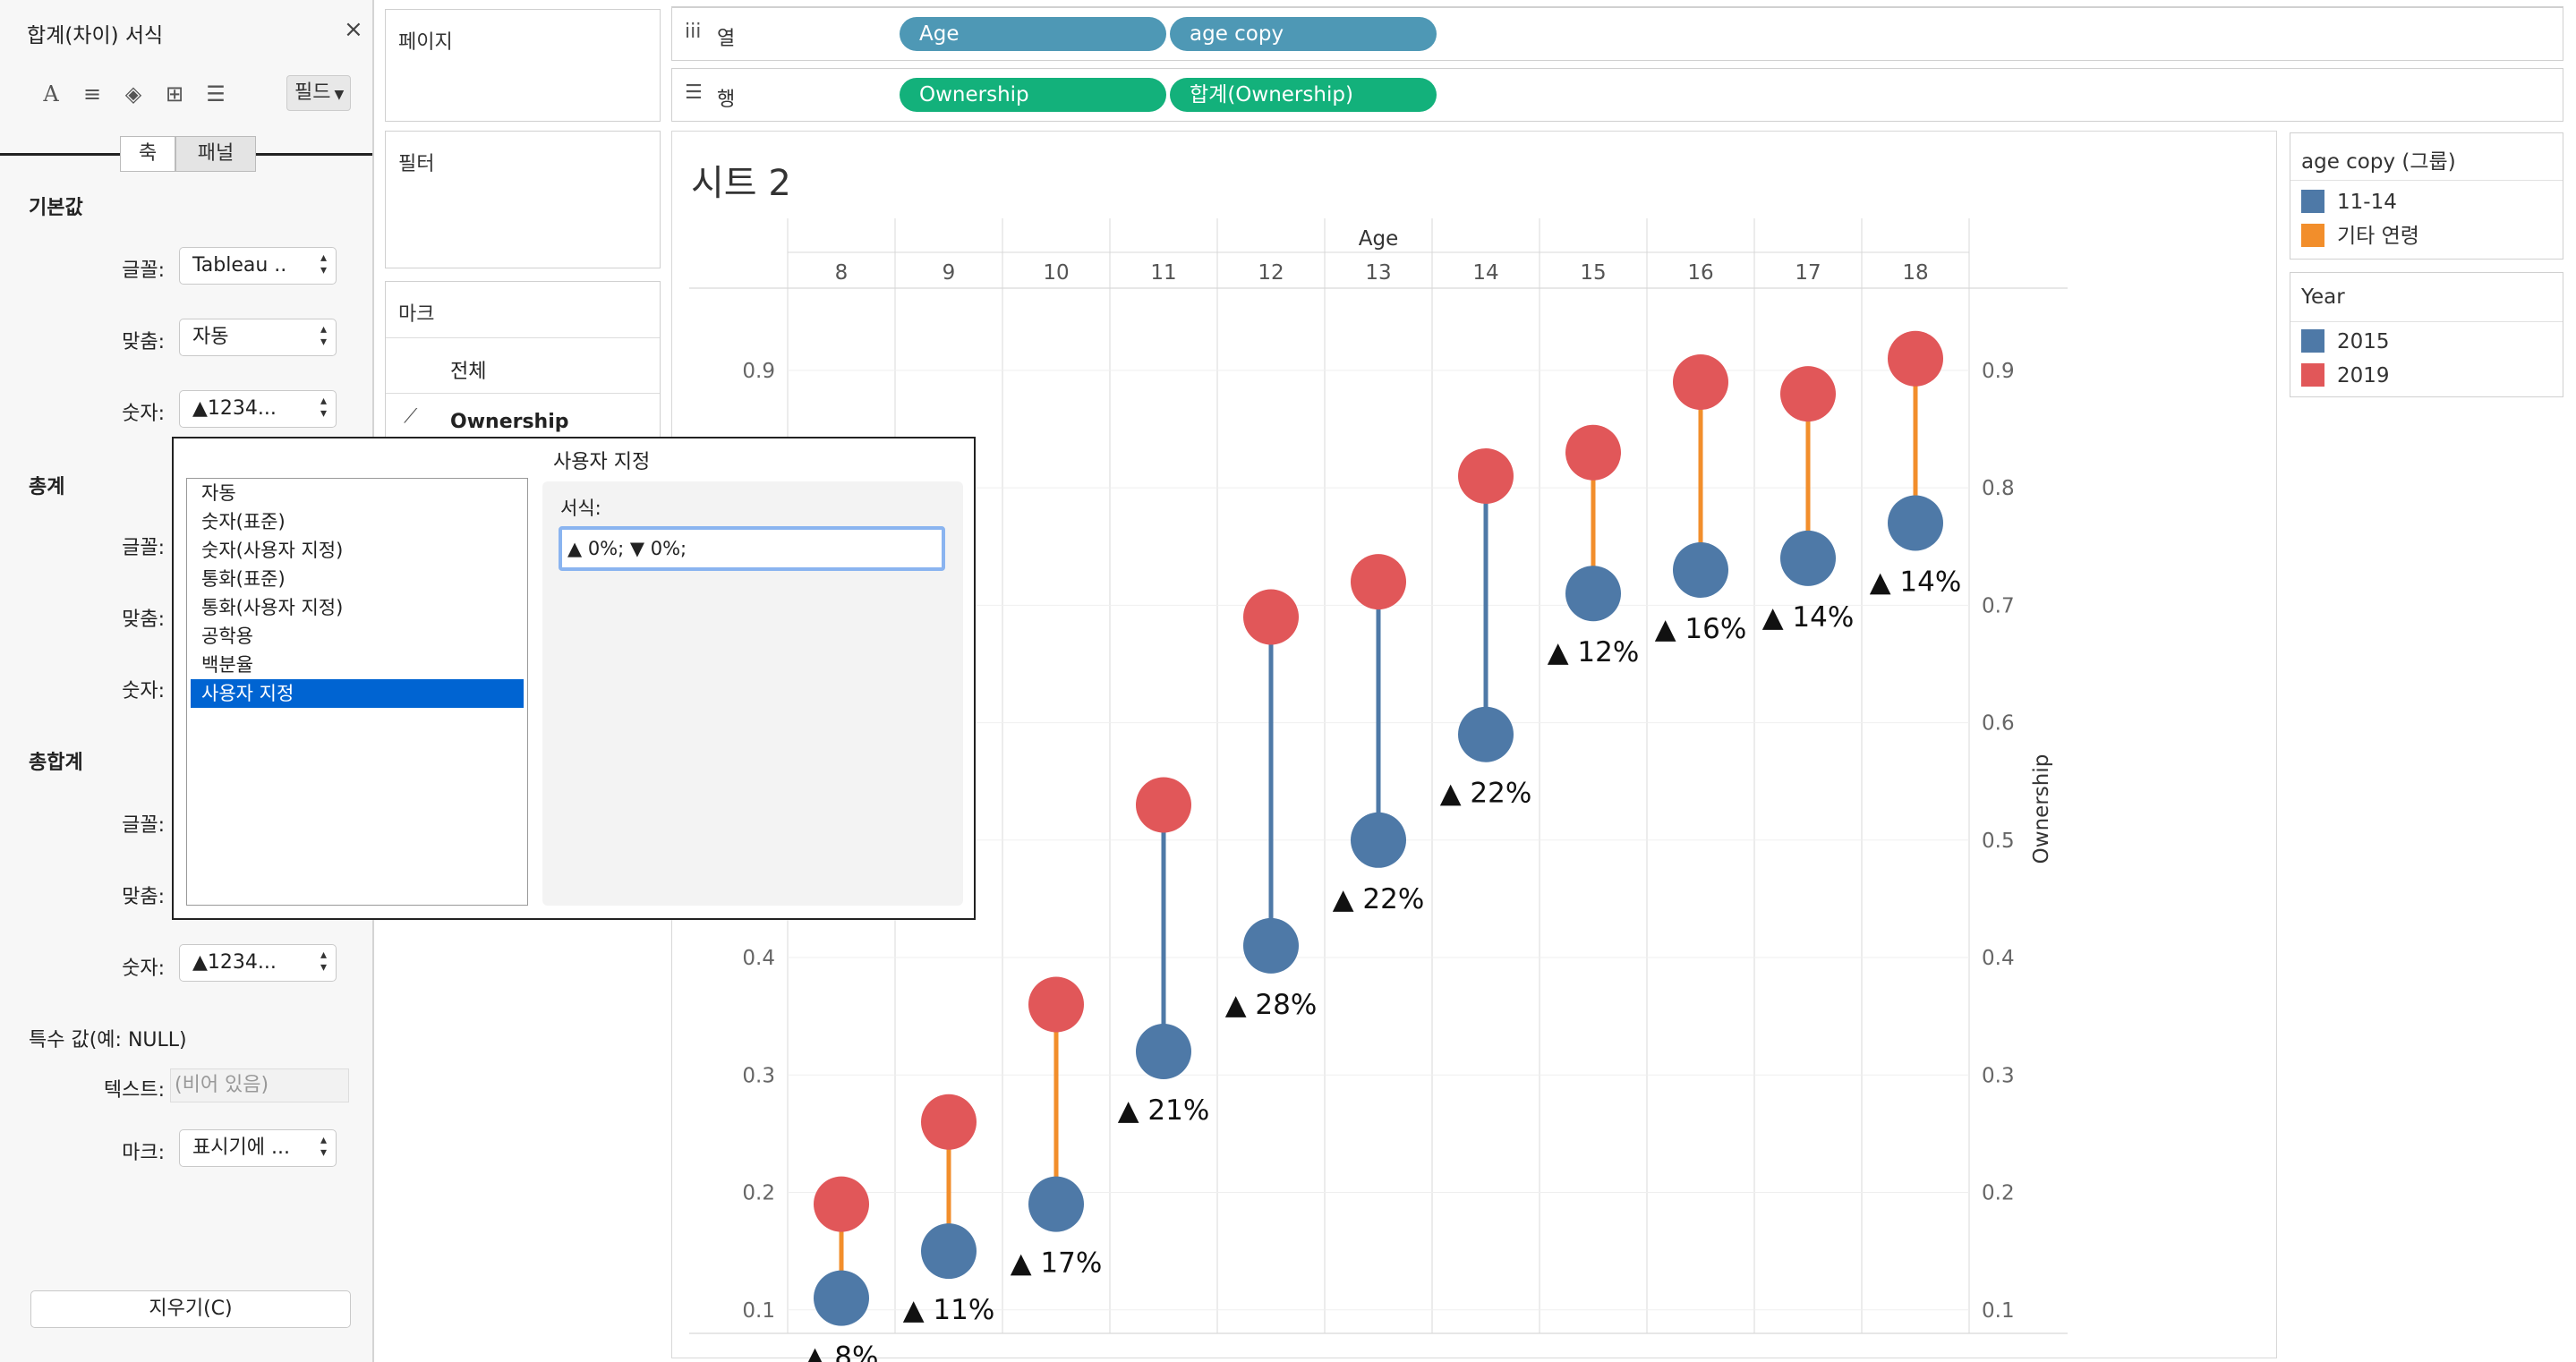 This screenshot has width=2576, height=1362. What do you see at coordinates (2426, 180) in the screenshot?
I see `legend-divider` at bounding box center [2426, 180].